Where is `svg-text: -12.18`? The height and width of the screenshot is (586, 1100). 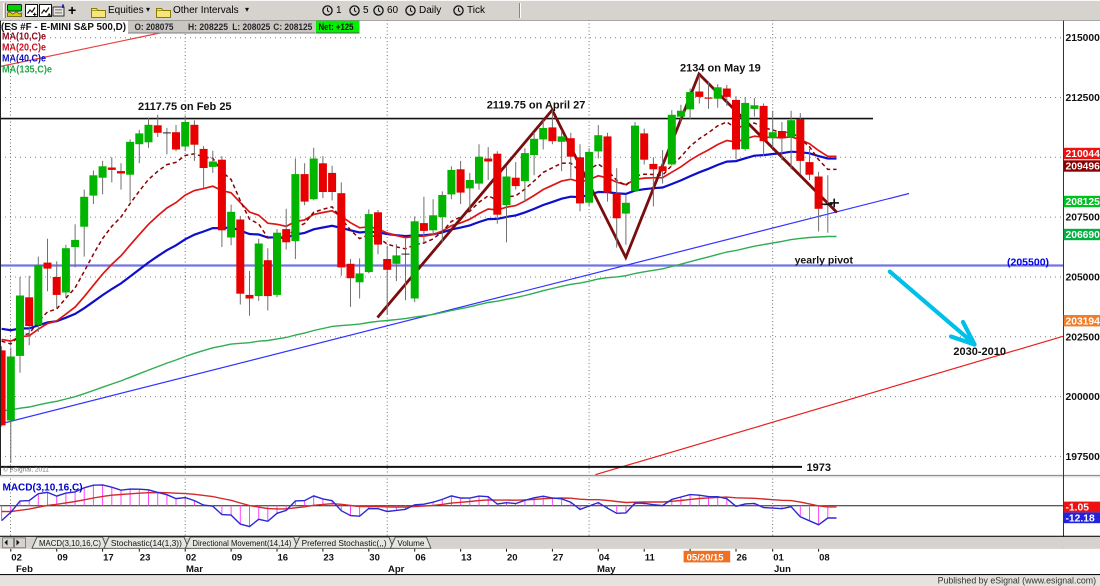
svg-text: -12.18 is located at coordinates (1080, 519).